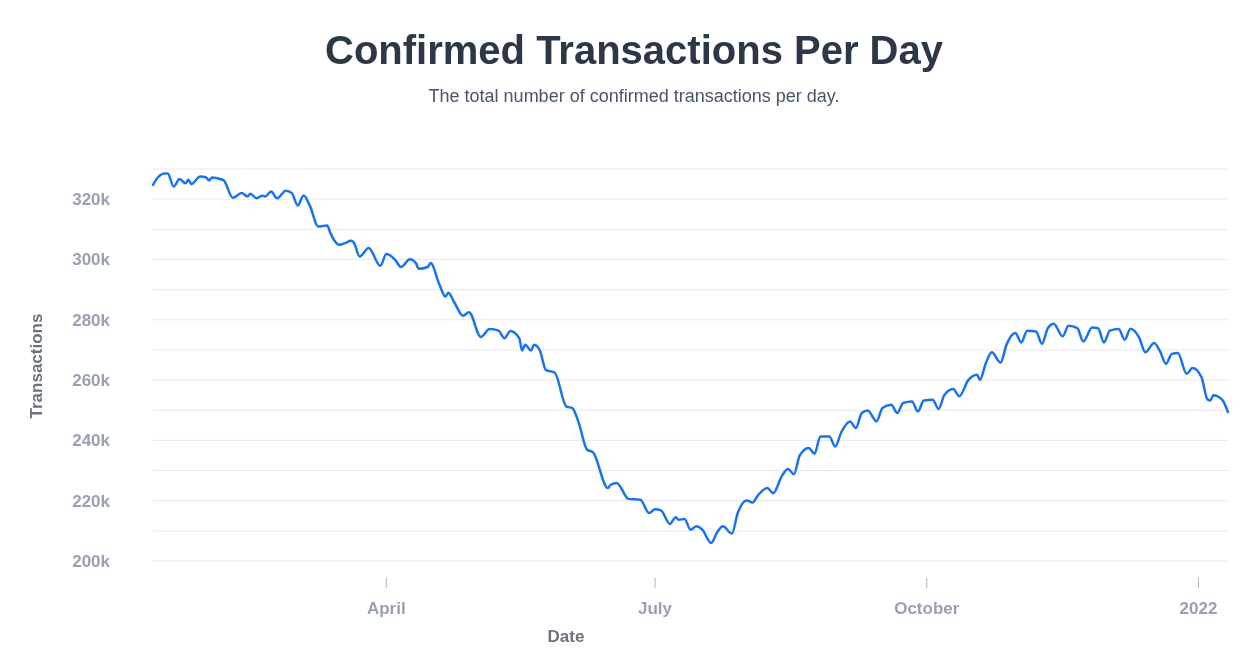 The image size is (1257, 654). What do you see at coordinates (36, 366) in the screenshot?
I see `y-axis-title: Transactions` at bounding box center [36, 366].